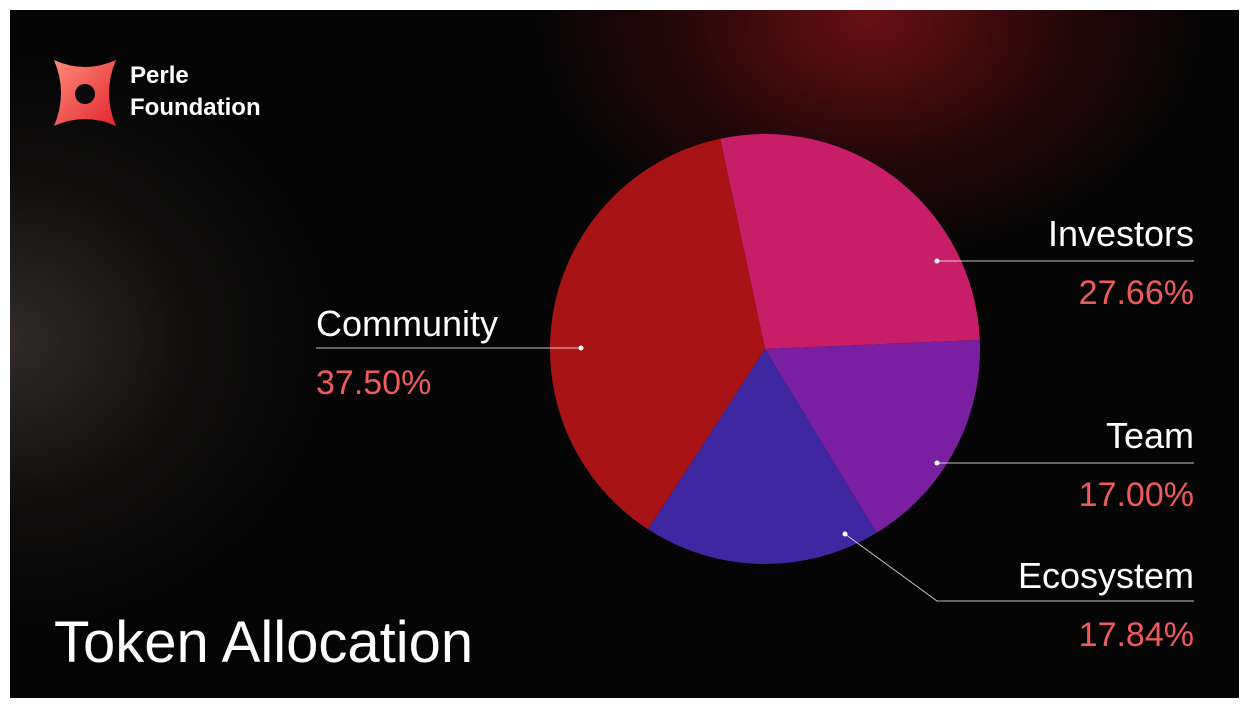 The width and height of the screenshot is (1247, 708). I want to click on perle-foundation-logo, so click(85, 93).